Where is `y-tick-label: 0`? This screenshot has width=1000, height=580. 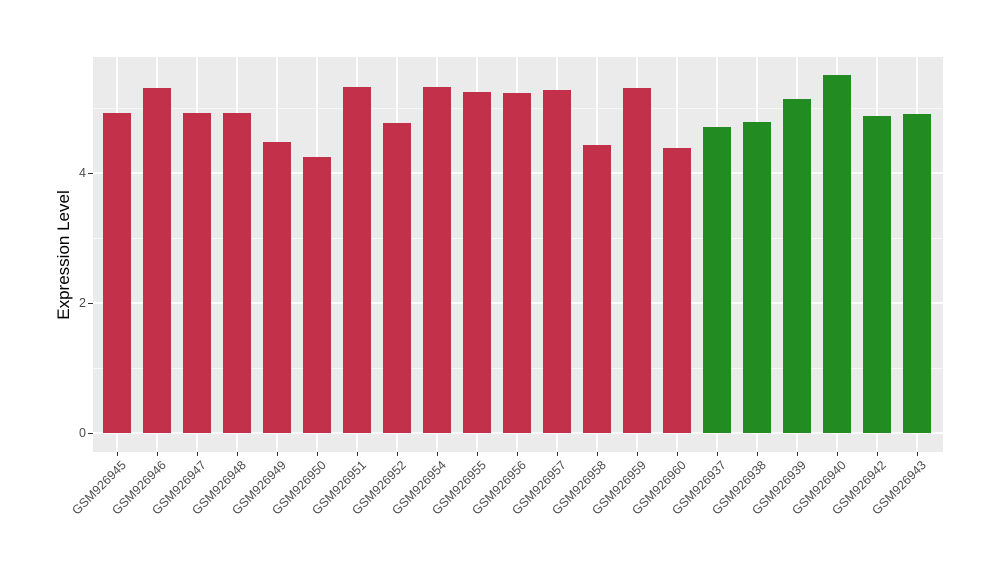
y-tick-label: 0 is located at coordinates (82, 433).